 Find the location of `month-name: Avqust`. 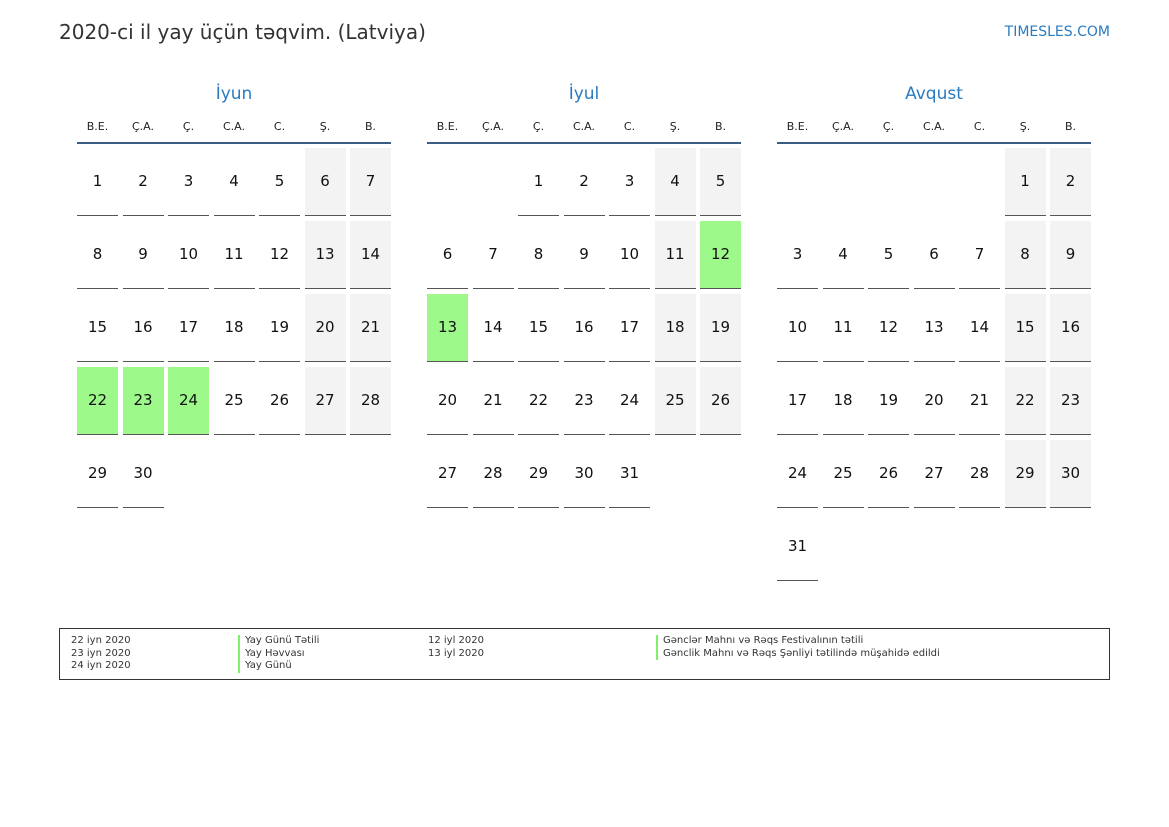

month-name: Avqust is located at coordinates (934, 94).